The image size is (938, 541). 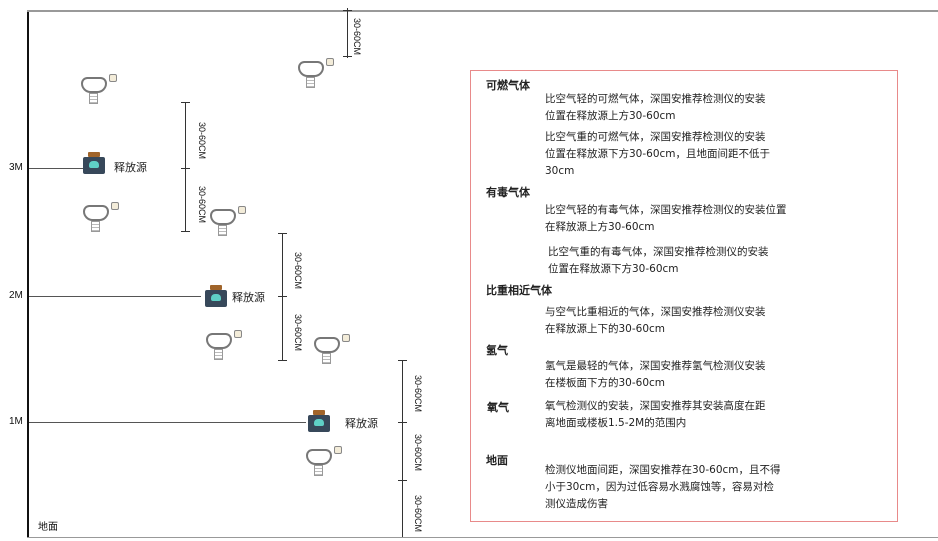 I want to click on heading-oxygen: 氧气, so click(x=498, y=407).